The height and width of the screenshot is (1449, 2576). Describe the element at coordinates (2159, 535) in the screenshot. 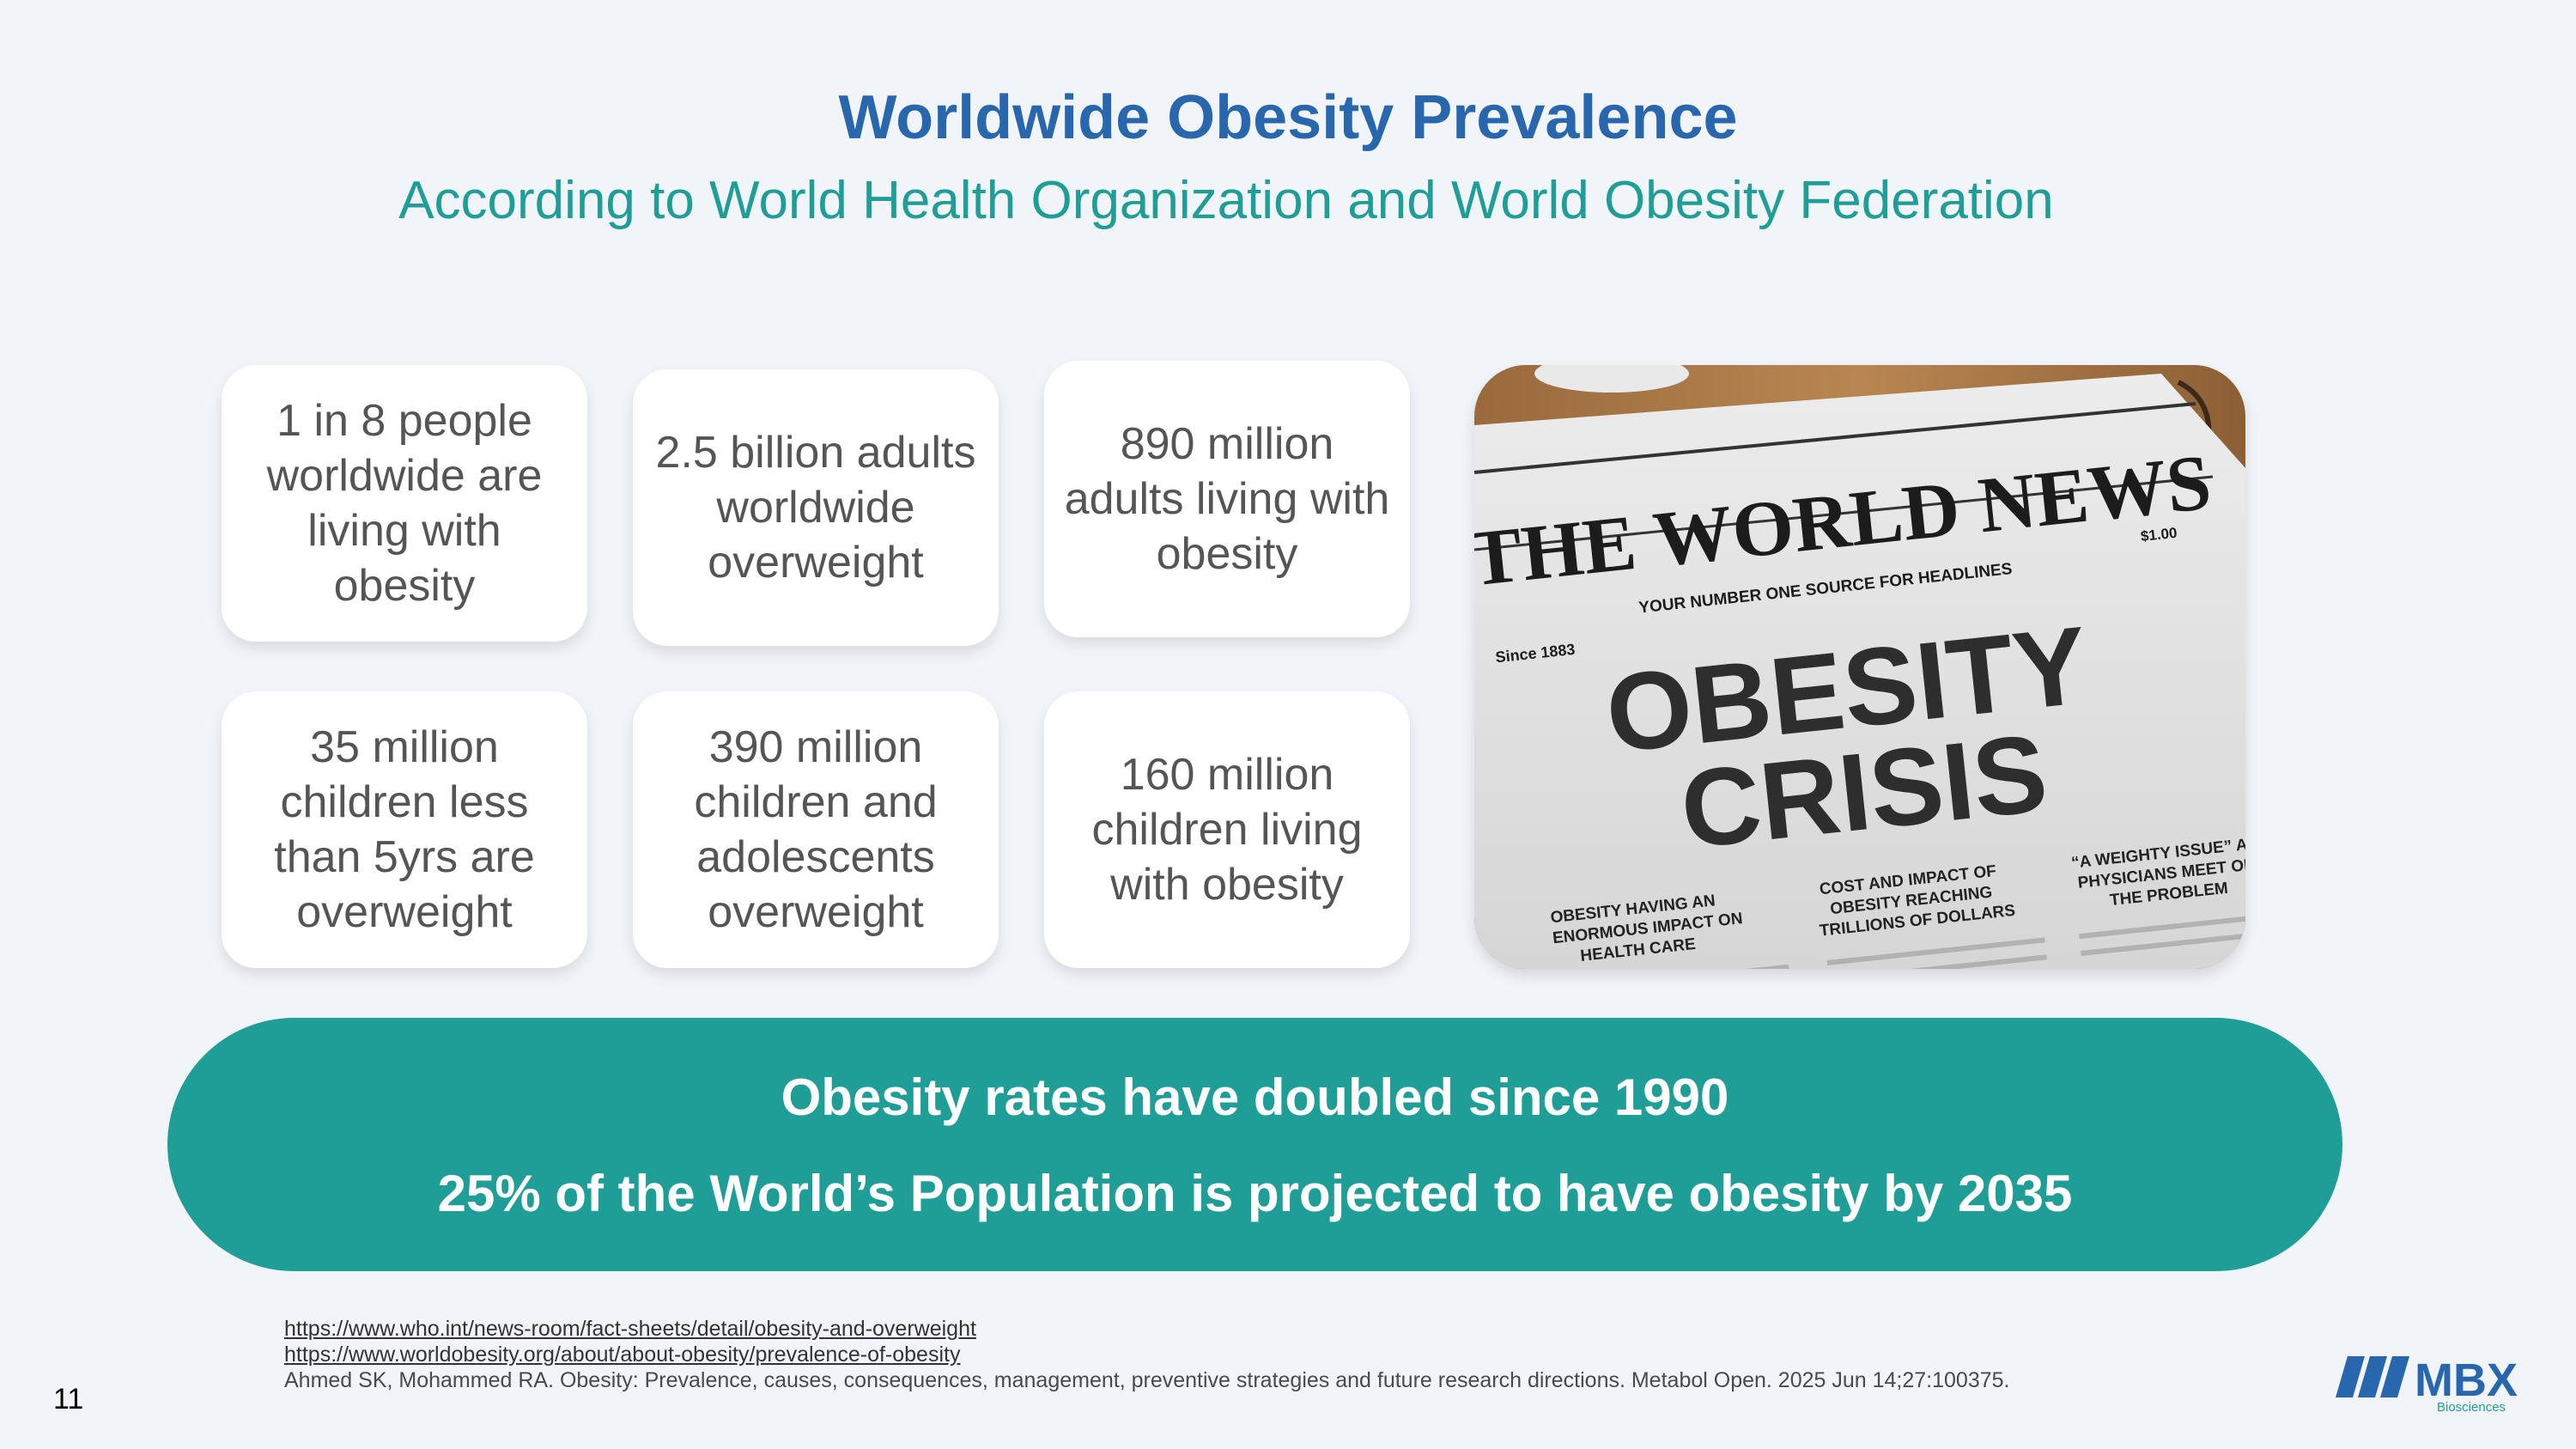

I see `newspaper-price: $1.00` at that location.